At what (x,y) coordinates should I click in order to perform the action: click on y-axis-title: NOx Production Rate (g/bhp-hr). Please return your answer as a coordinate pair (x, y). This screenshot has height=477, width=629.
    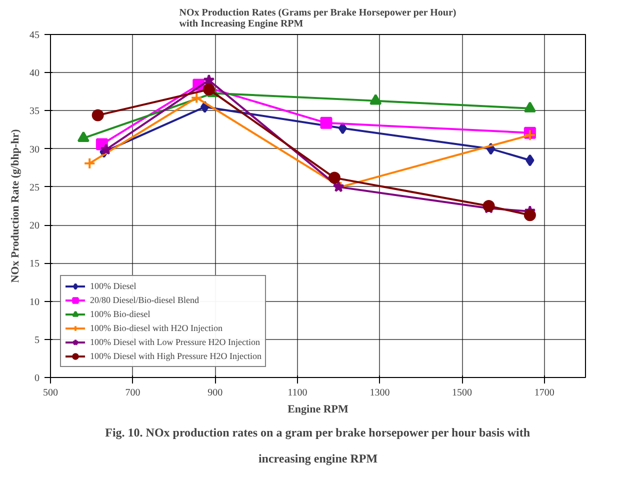
    Looking at the image, I should click on (16, 205).